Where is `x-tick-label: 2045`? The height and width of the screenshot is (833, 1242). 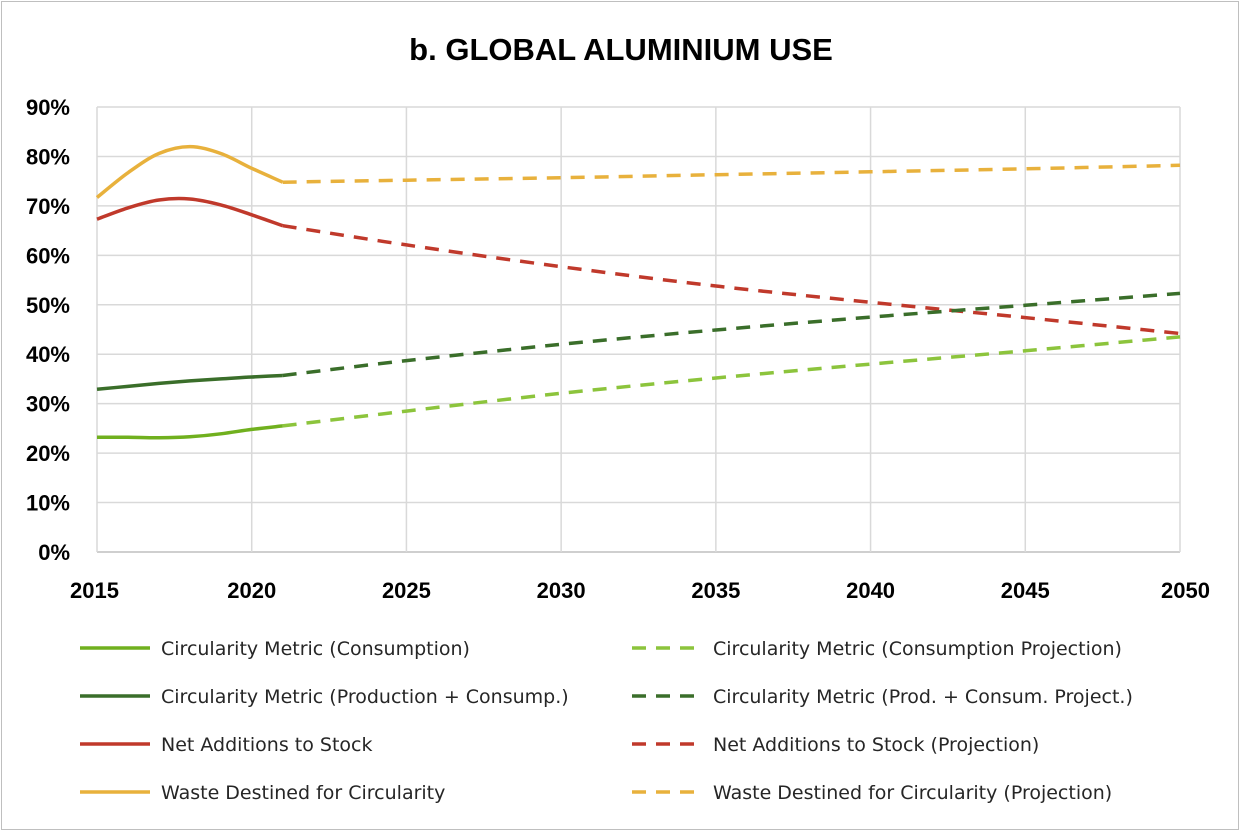
x-tick-label: 2045 is located at coordinates (1025, 590).